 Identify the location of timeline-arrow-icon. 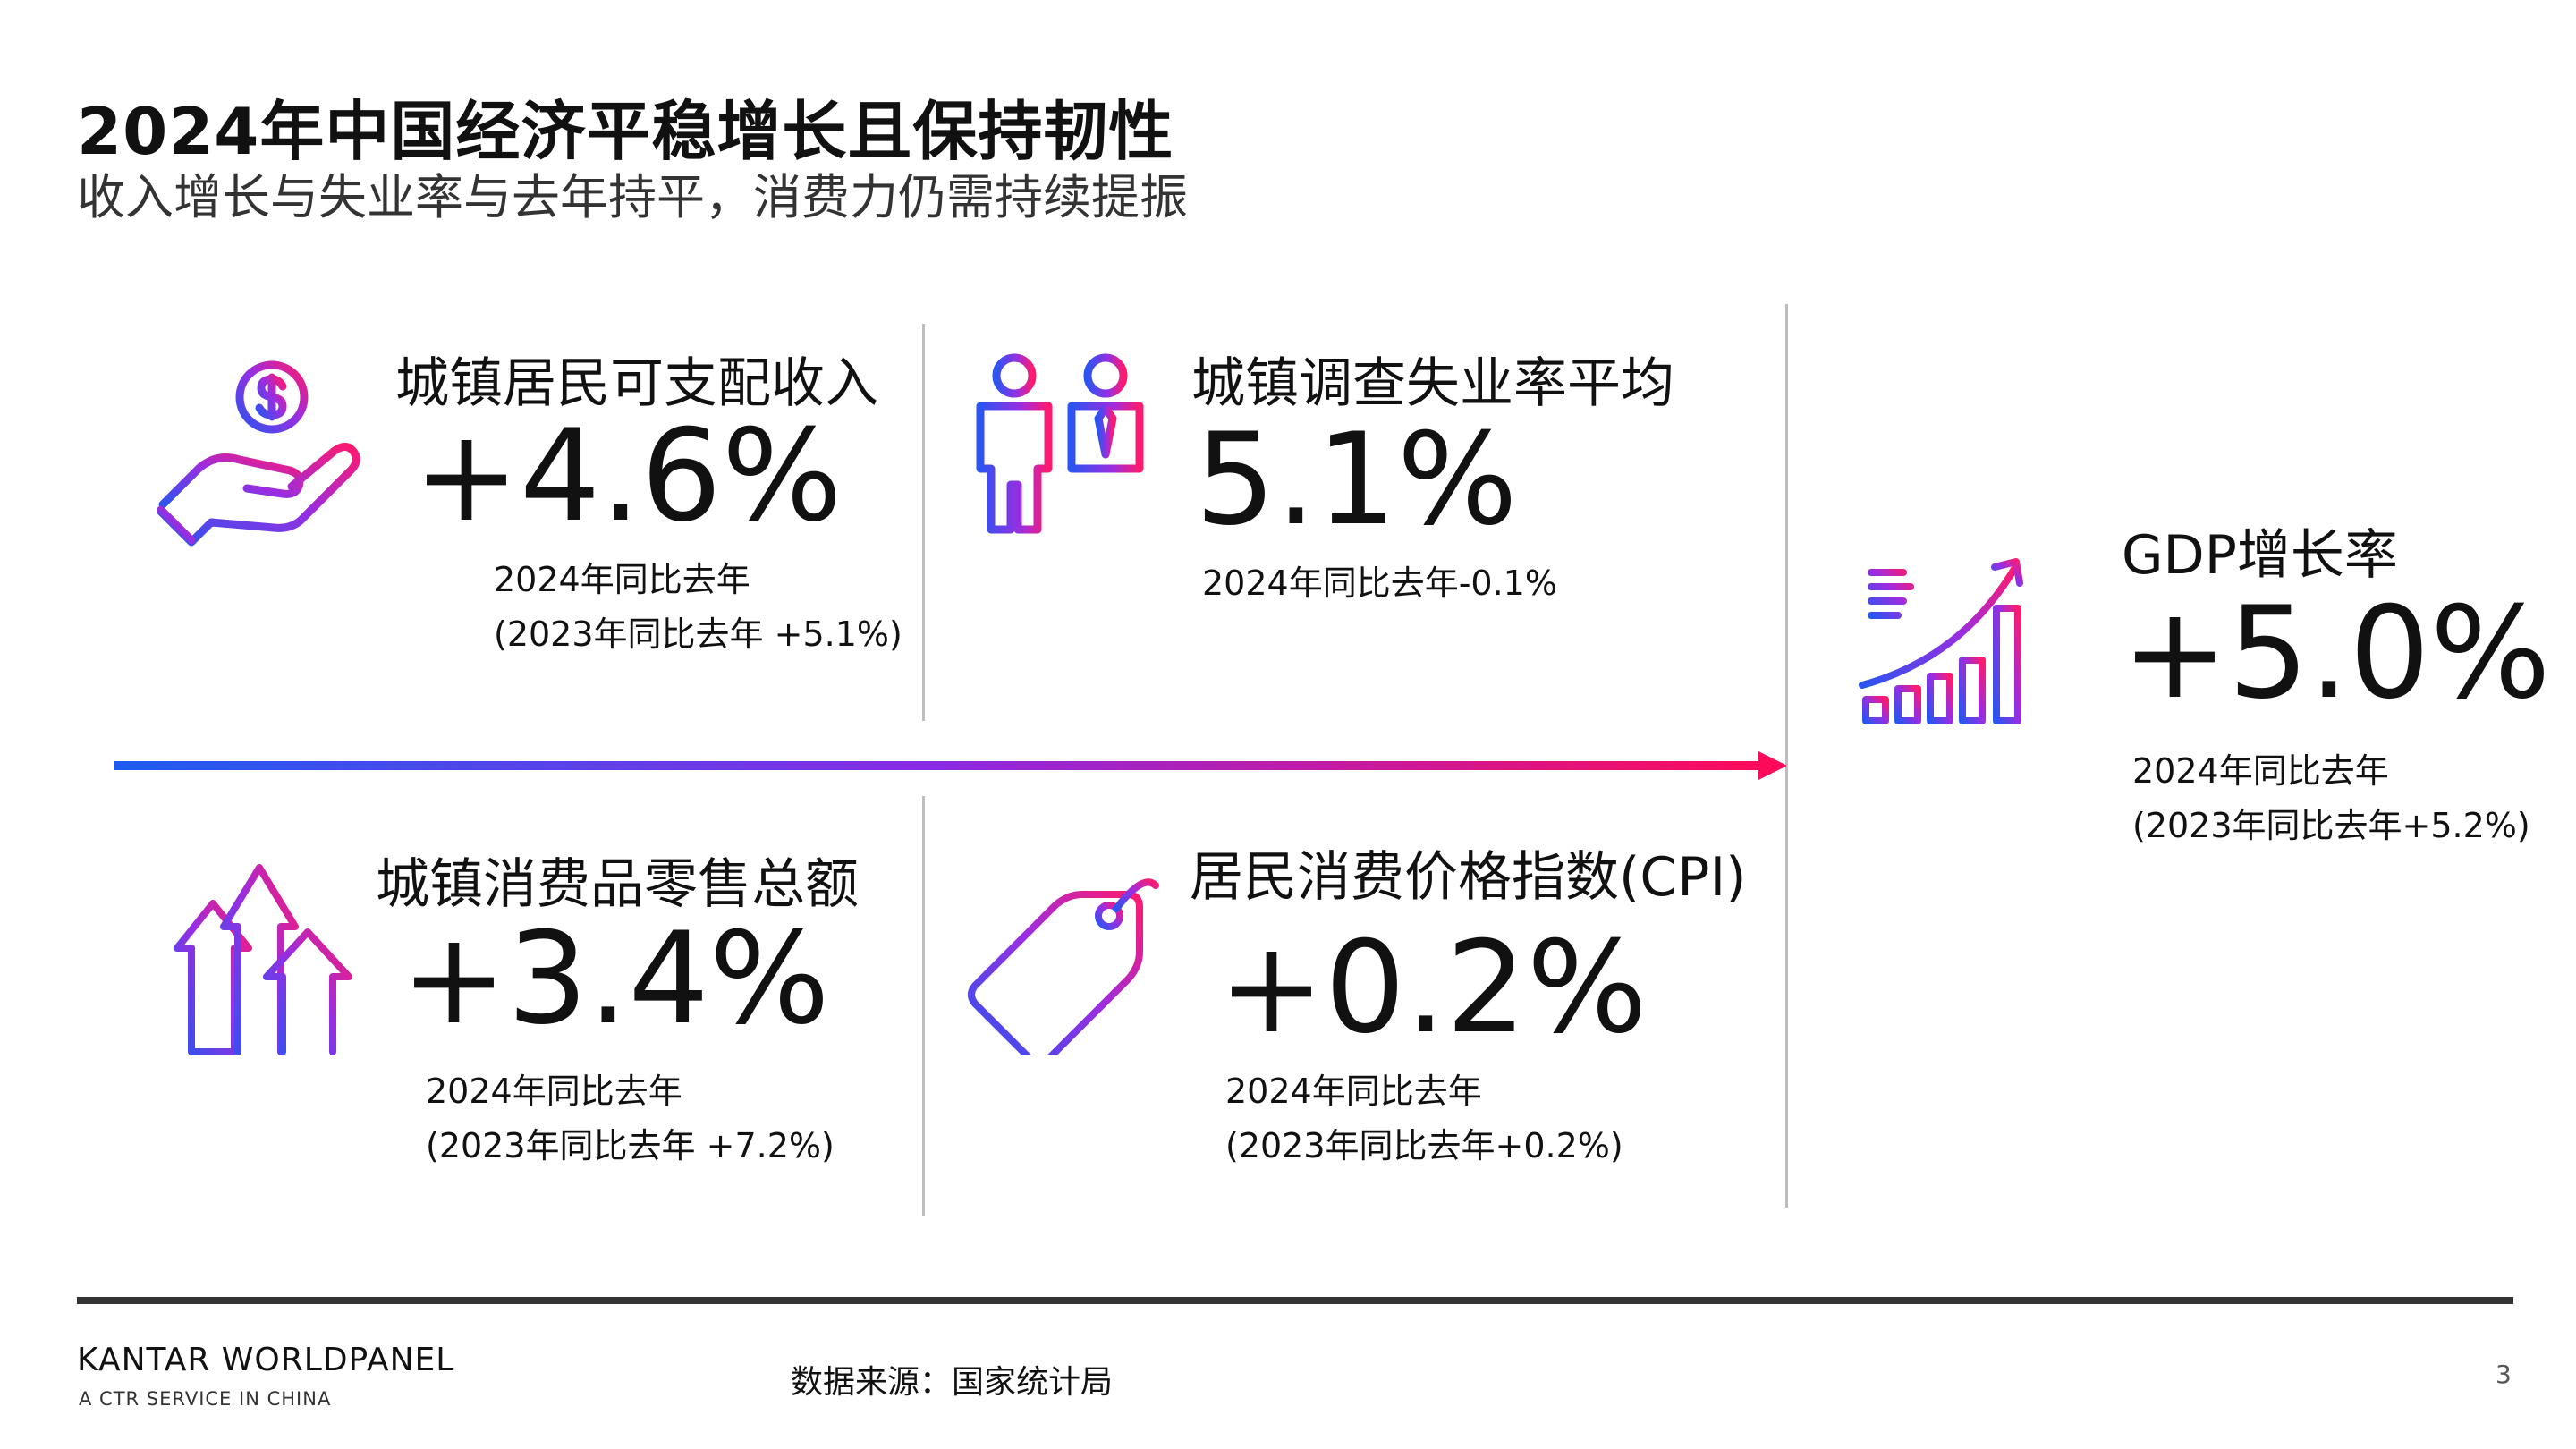
(950, 765).